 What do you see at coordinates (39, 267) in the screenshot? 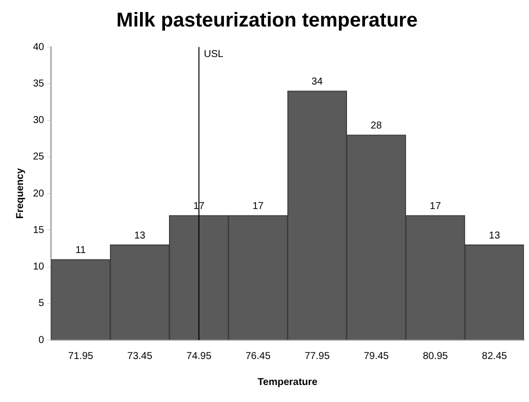
I see `y-tick-label: 10` at bounding box center [39, 267].